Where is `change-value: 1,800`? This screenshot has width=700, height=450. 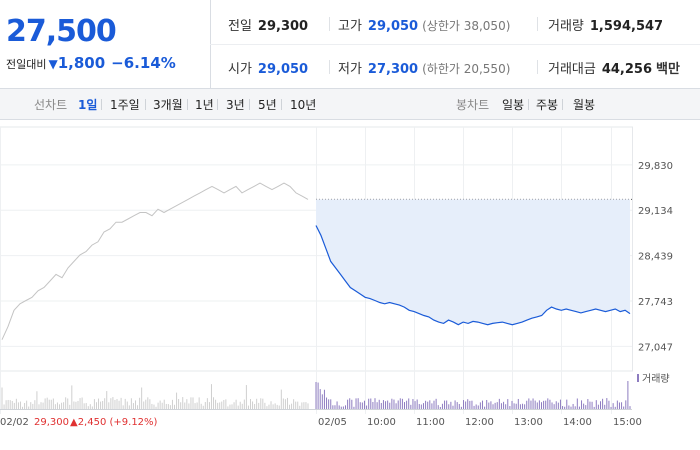
change-value: 1,800 is located at coordinates (81, 63).